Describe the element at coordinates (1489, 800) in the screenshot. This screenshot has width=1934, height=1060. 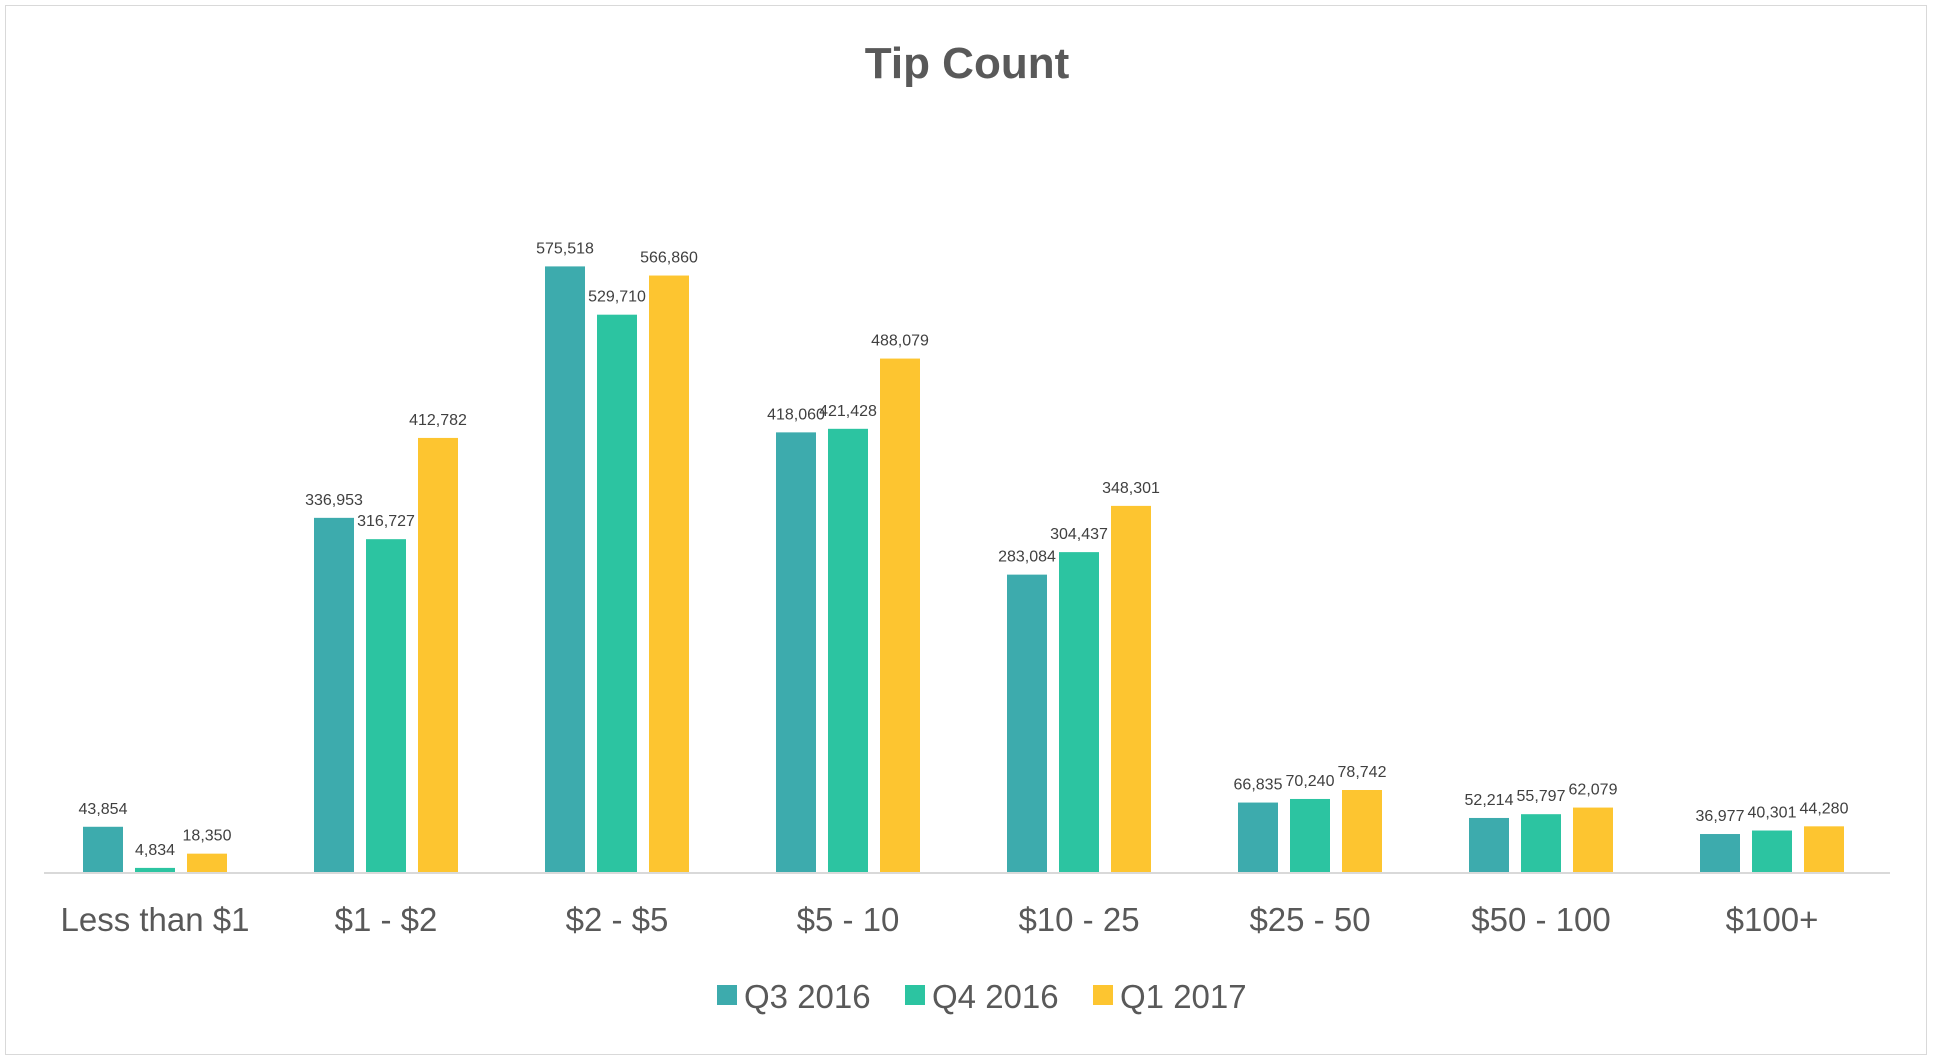
I see `data-label-q3-2016-50-100: 52,214` at that location.